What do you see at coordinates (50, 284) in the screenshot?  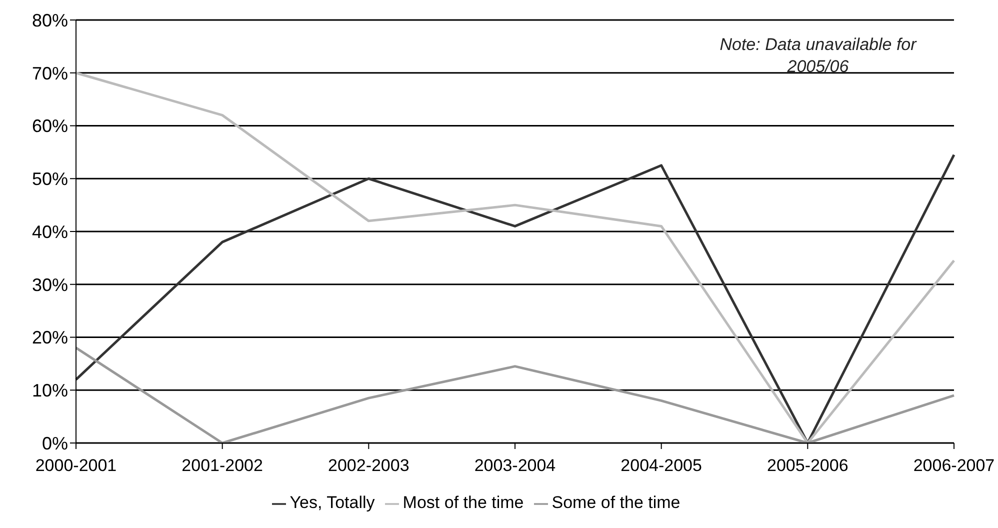 I see `y-tick-label: 30%` at bounding box center [50, 284].